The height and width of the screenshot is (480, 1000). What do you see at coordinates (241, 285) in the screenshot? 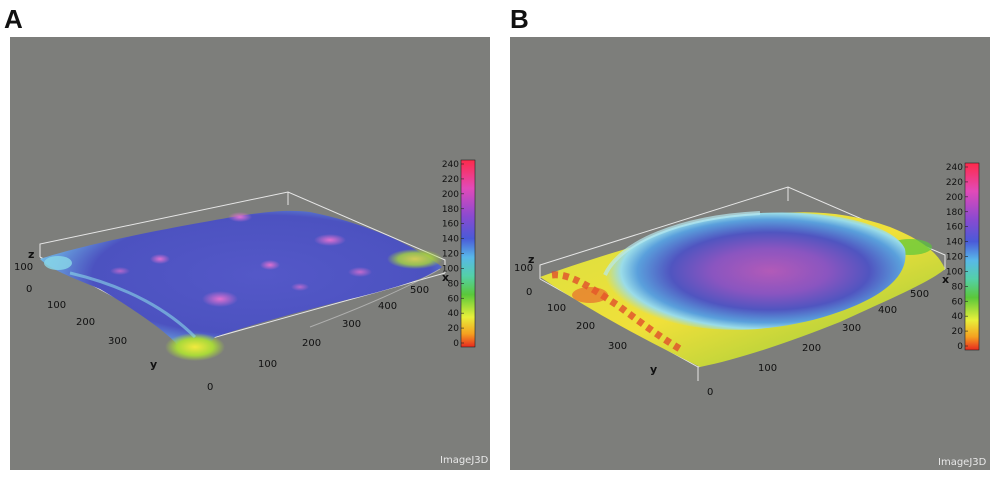
I see `surface-a` at bounding box center [241, 285].